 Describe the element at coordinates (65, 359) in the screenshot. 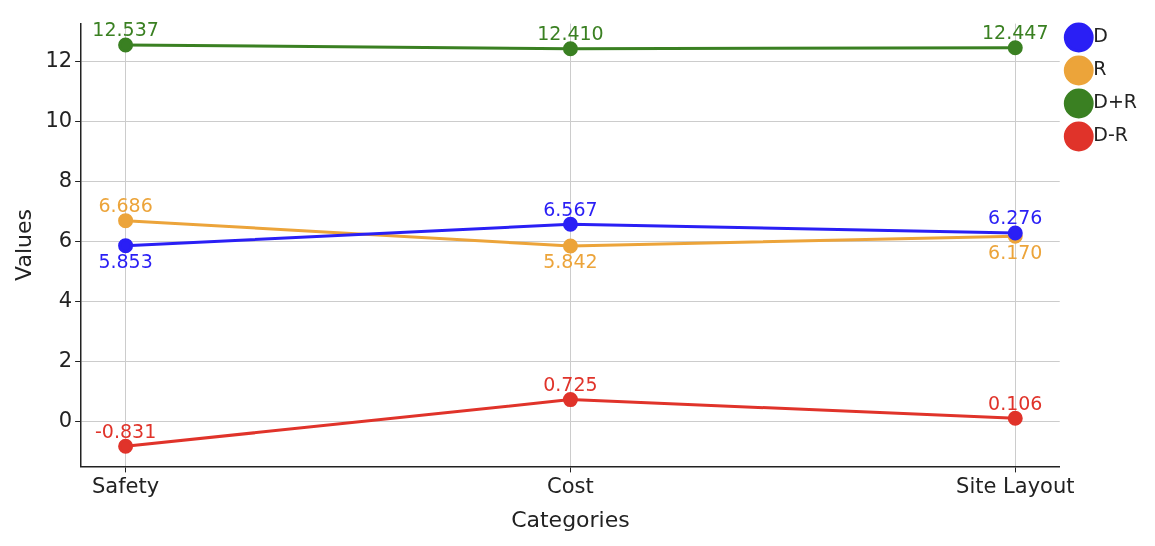

I see `y-tick-label: 2` at that location.